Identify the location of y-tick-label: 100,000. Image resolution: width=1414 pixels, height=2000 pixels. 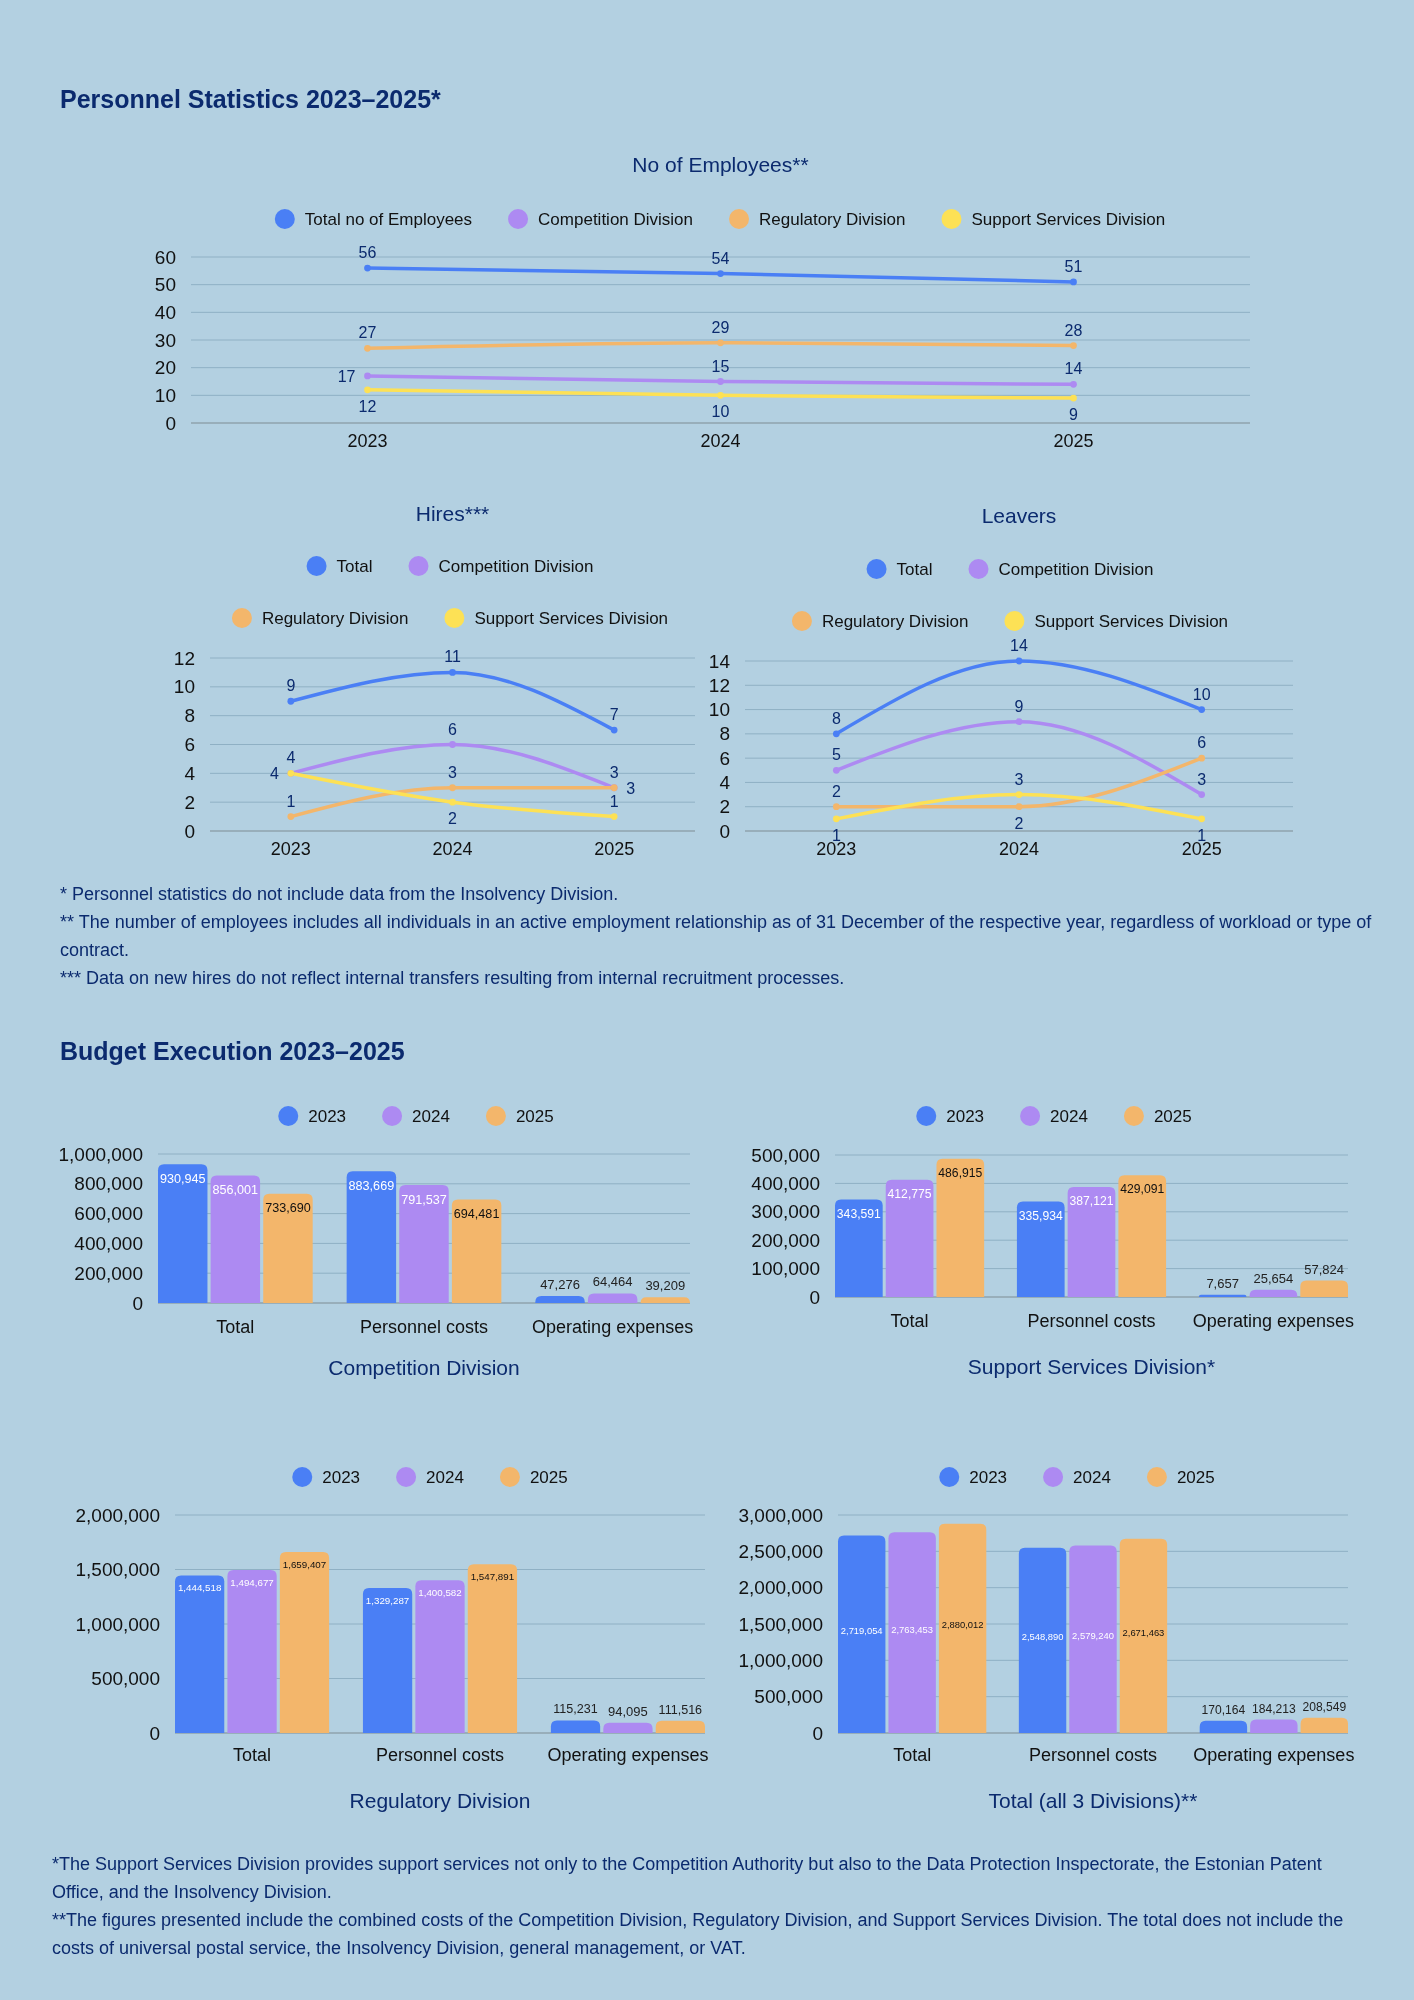
(785, 1269).